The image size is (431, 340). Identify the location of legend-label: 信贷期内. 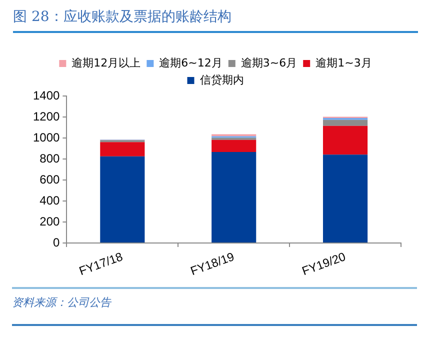
(222, 79).